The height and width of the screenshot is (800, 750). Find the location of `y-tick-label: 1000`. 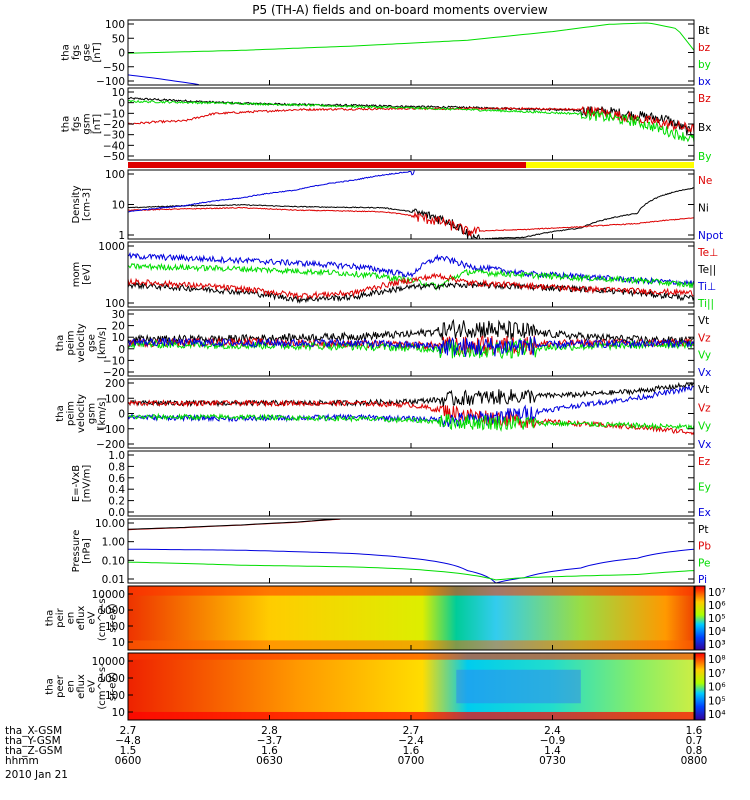

y-tick-label: 1000 is located at coordinates (111, 247).